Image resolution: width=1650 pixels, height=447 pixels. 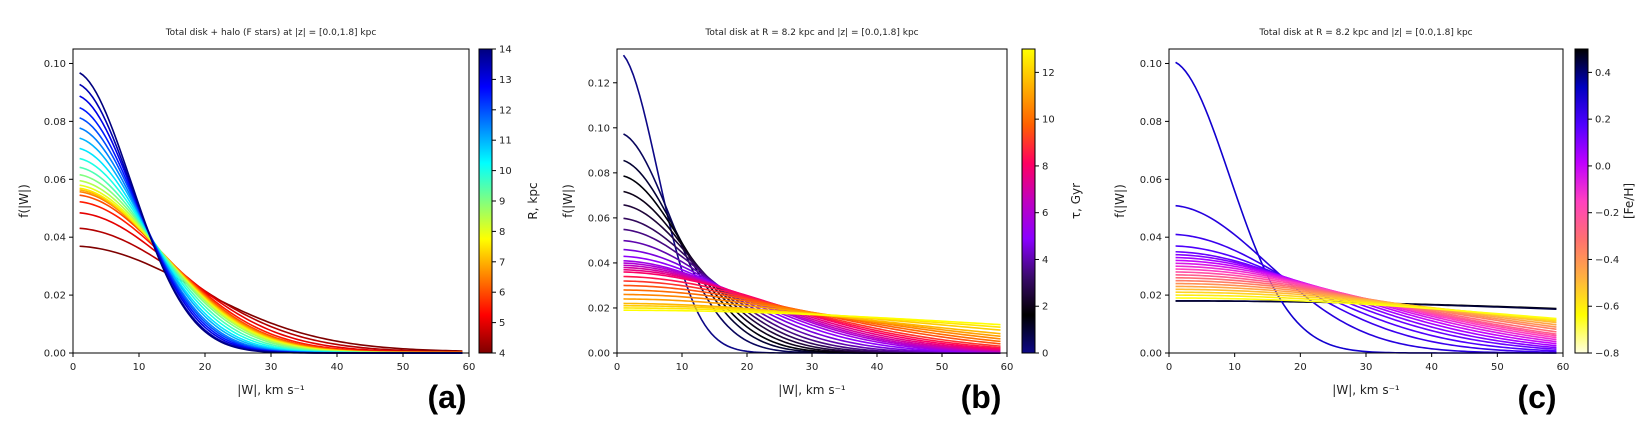 I want to click on colorbar-tick-label: −0.8, so click(x=1607, y=354).